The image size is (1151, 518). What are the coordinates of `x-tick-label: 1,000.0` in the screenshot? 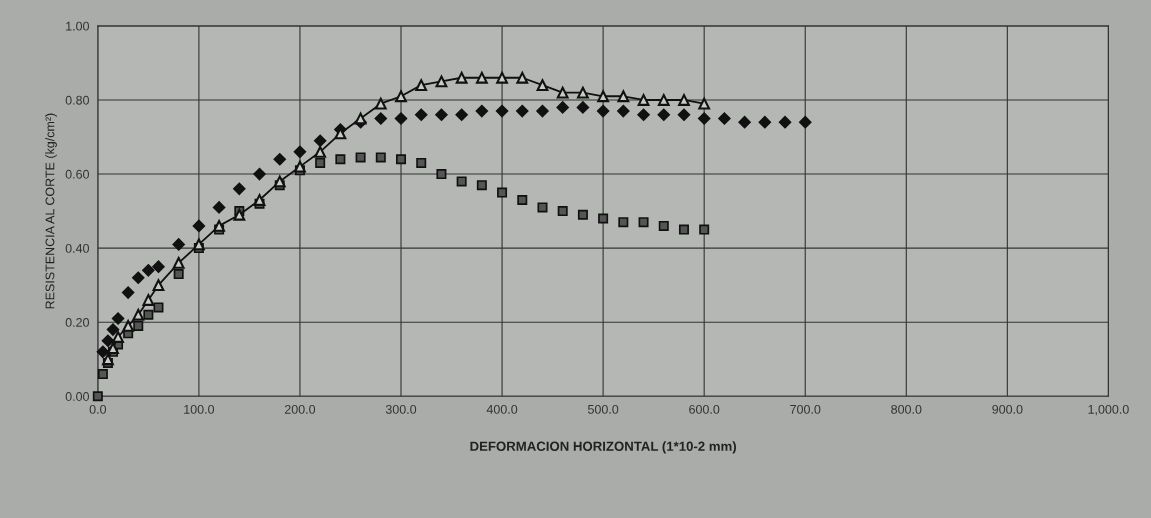 It's located at (1108, 410).